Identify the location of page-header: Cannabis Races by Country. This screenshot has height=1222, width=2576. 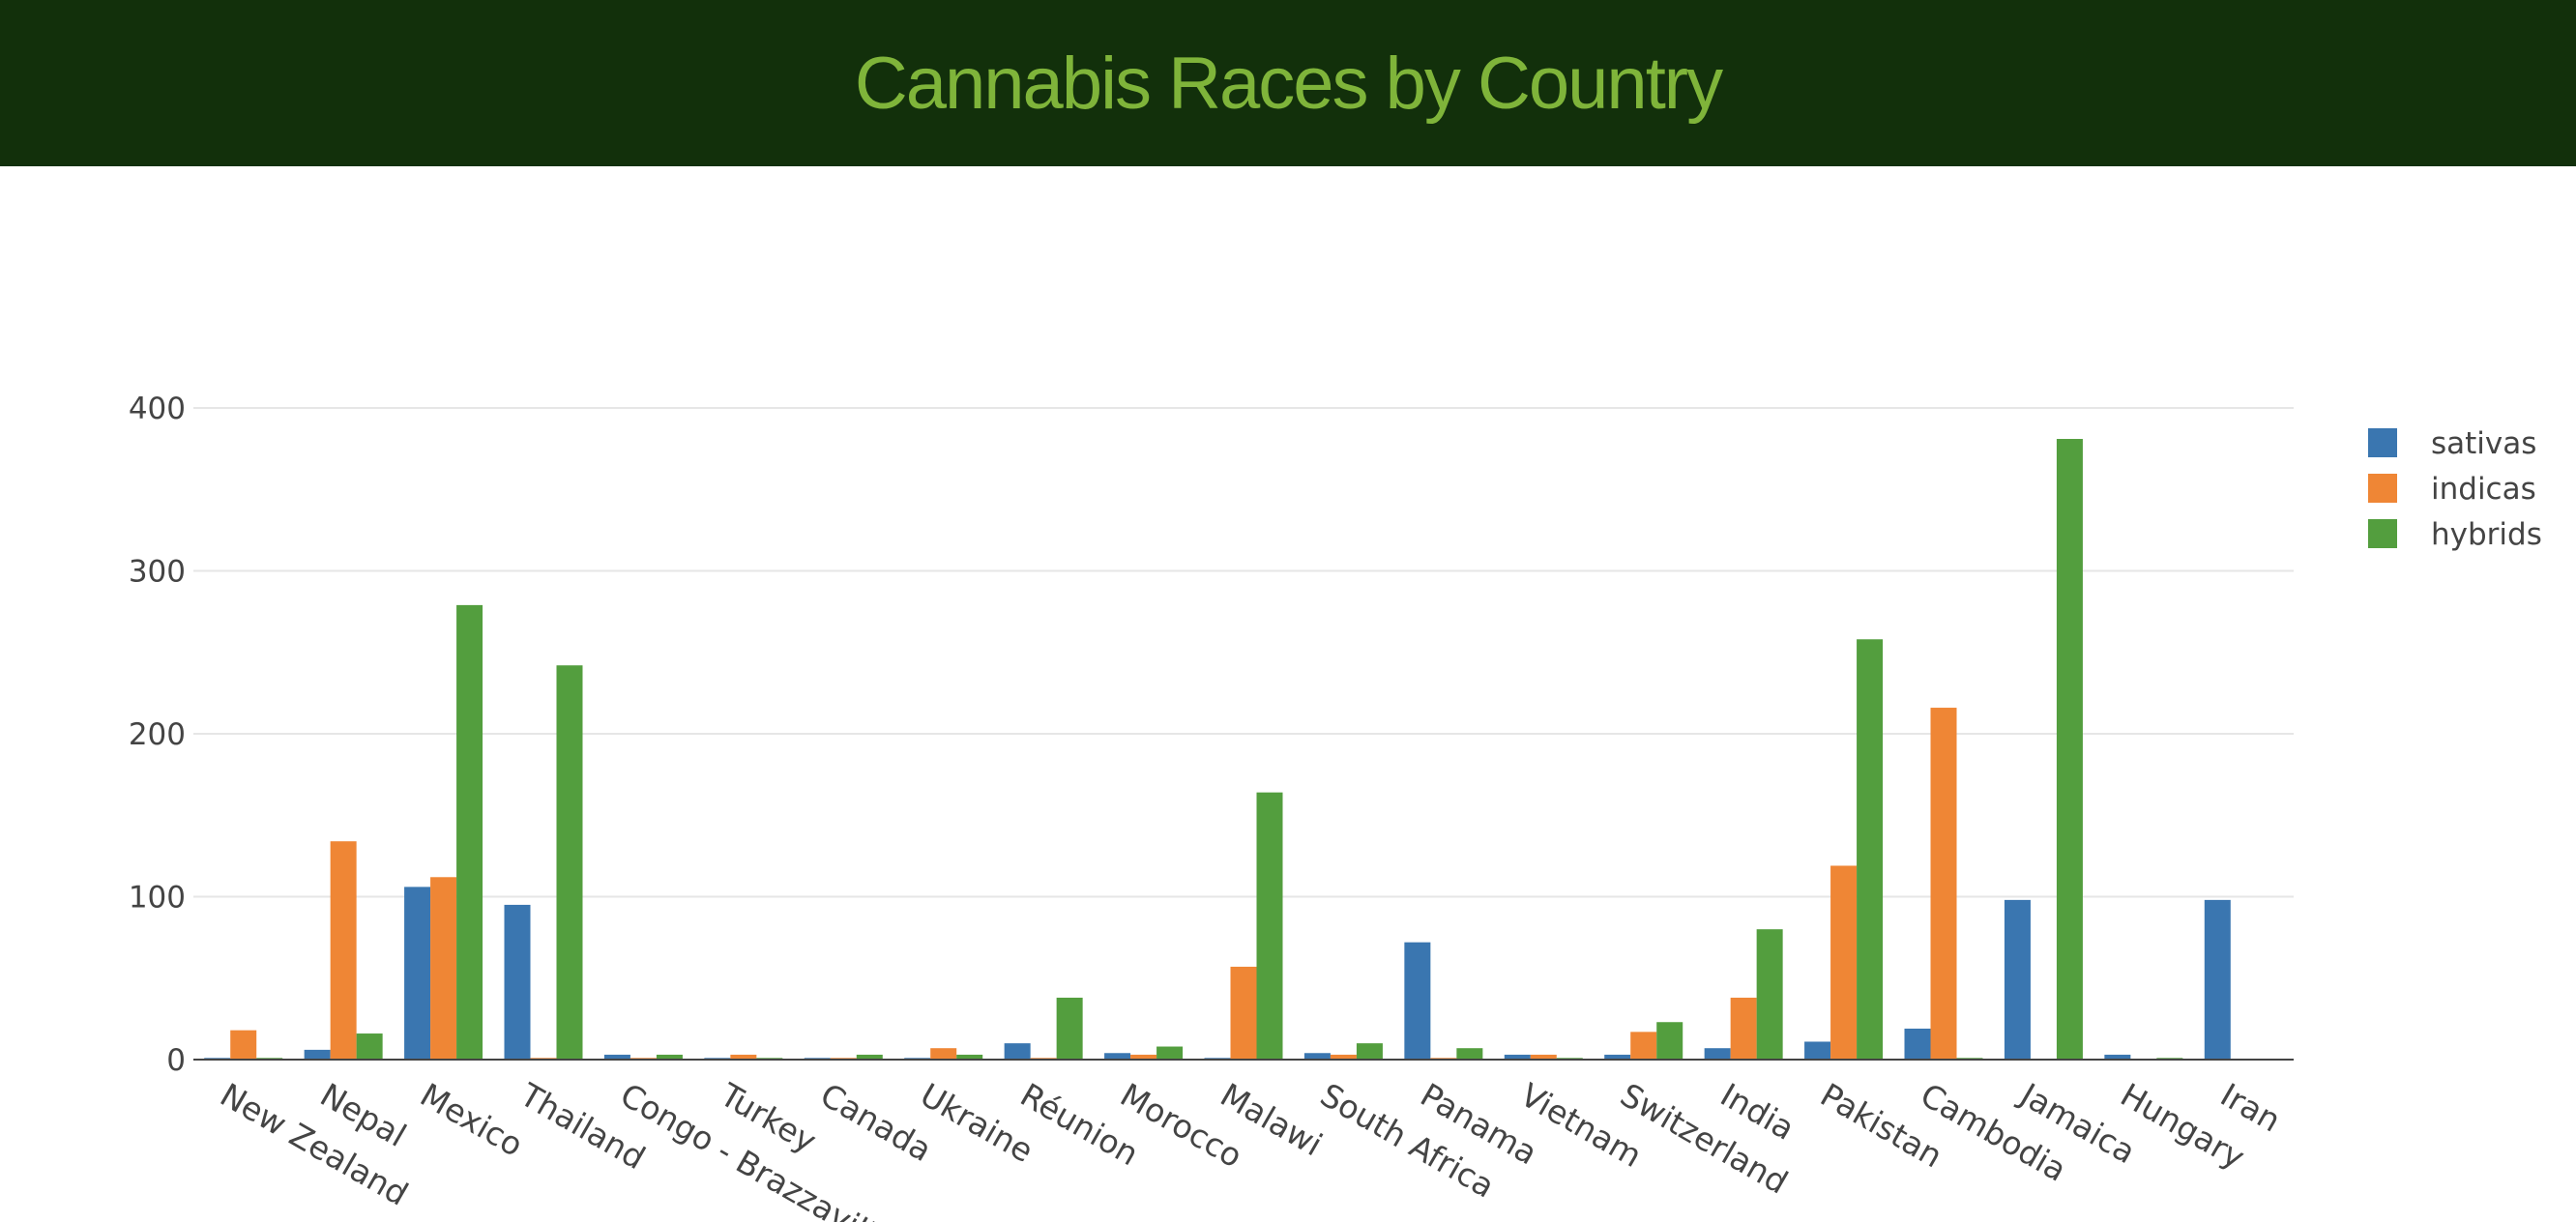
(1288, 83).